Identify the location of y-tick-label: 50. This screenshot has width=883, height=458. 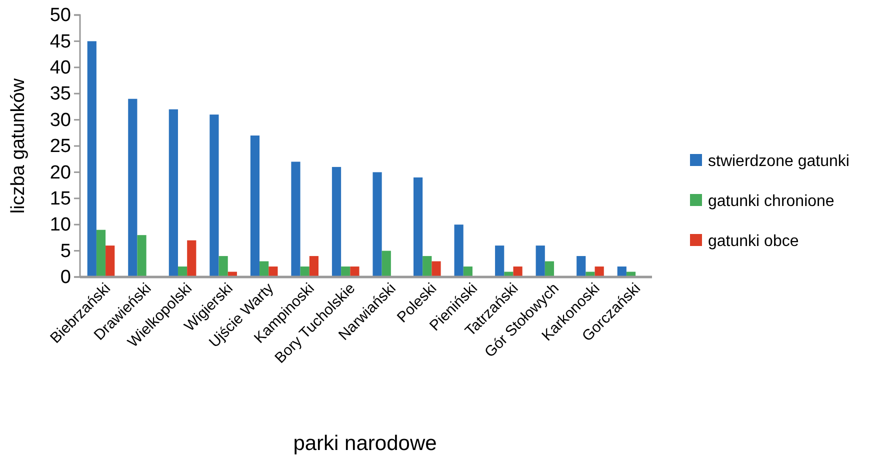
(60, 15).